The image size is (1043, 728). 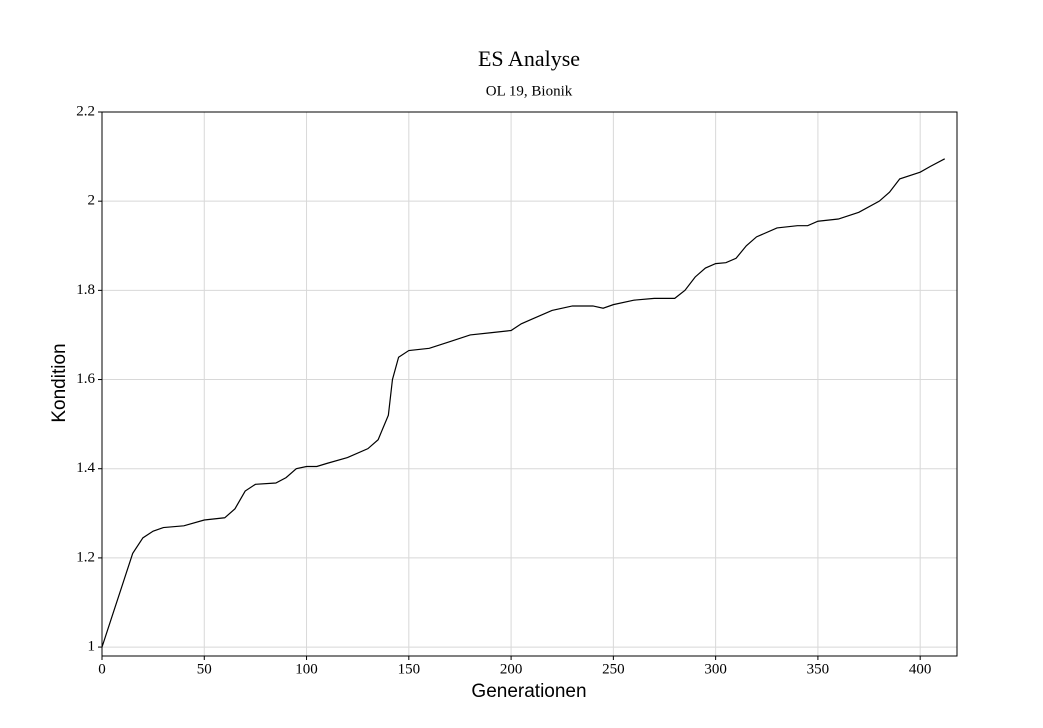 What do you see at coordinates (613, 669) in the screenshot?
I see `x-tick-label: 250` at bounding box center [613, 669].